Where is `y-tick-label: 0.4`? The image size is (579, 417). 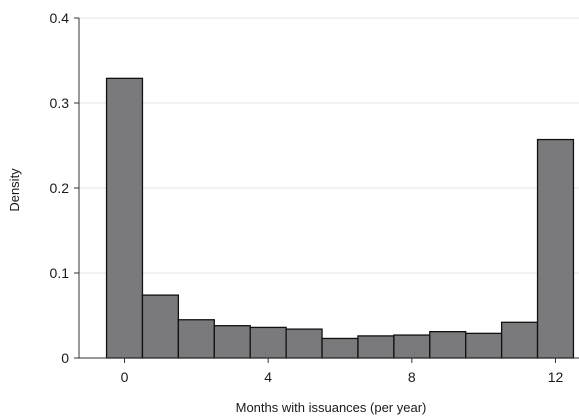
y-tick-label: 0.4 is located at coordinates (60, 18).